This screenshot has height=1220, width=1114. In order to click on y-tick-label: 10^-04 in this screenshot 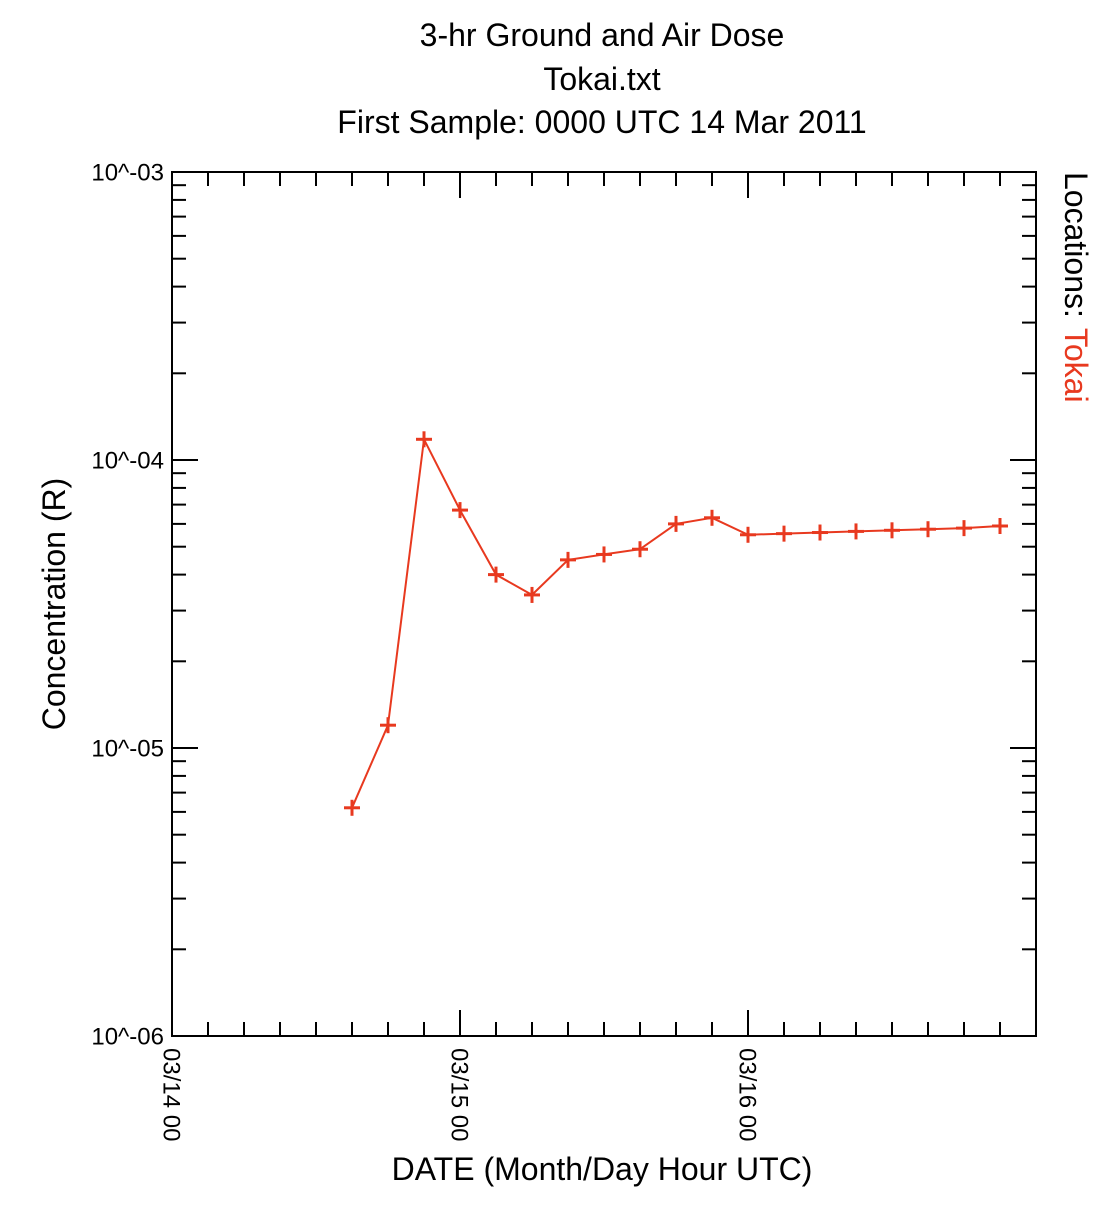, I will do `click(127, 460)`.